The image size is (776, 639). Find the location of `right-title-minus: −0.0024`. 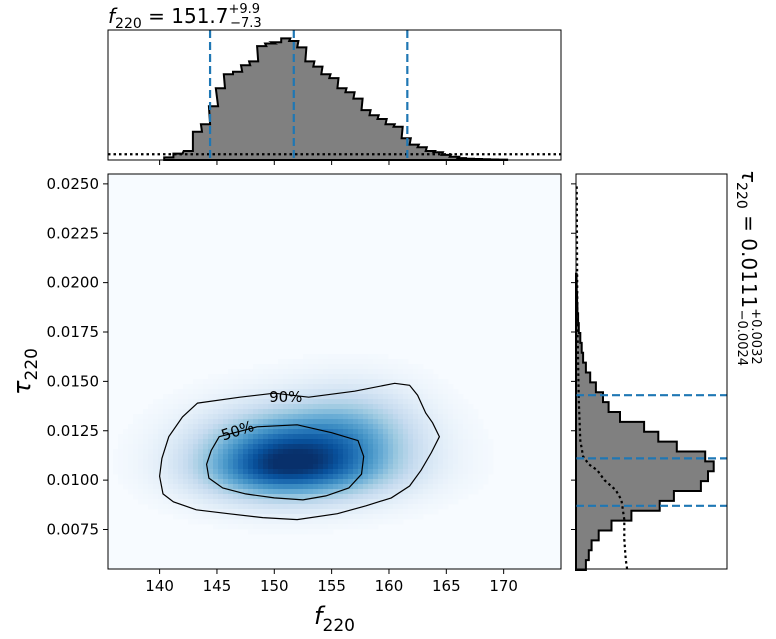

right-title-minus: −0.0024 is located at coordinates (741, 338).